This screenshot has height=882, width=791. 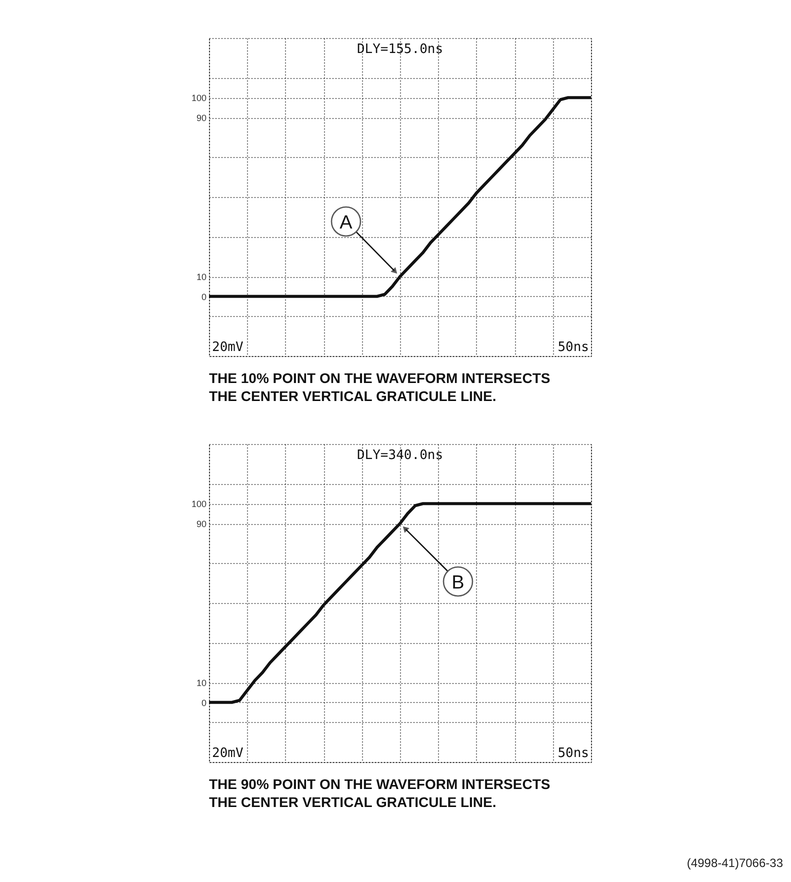 What do you see at coordinates (379, 793) in the screenshot?
I see `text: THE 90% POINT ON THE WAVEFORM INTERSECTS THE CENTER VERTICAL GRATICULE LINE.` at bounding box center [379, 793].